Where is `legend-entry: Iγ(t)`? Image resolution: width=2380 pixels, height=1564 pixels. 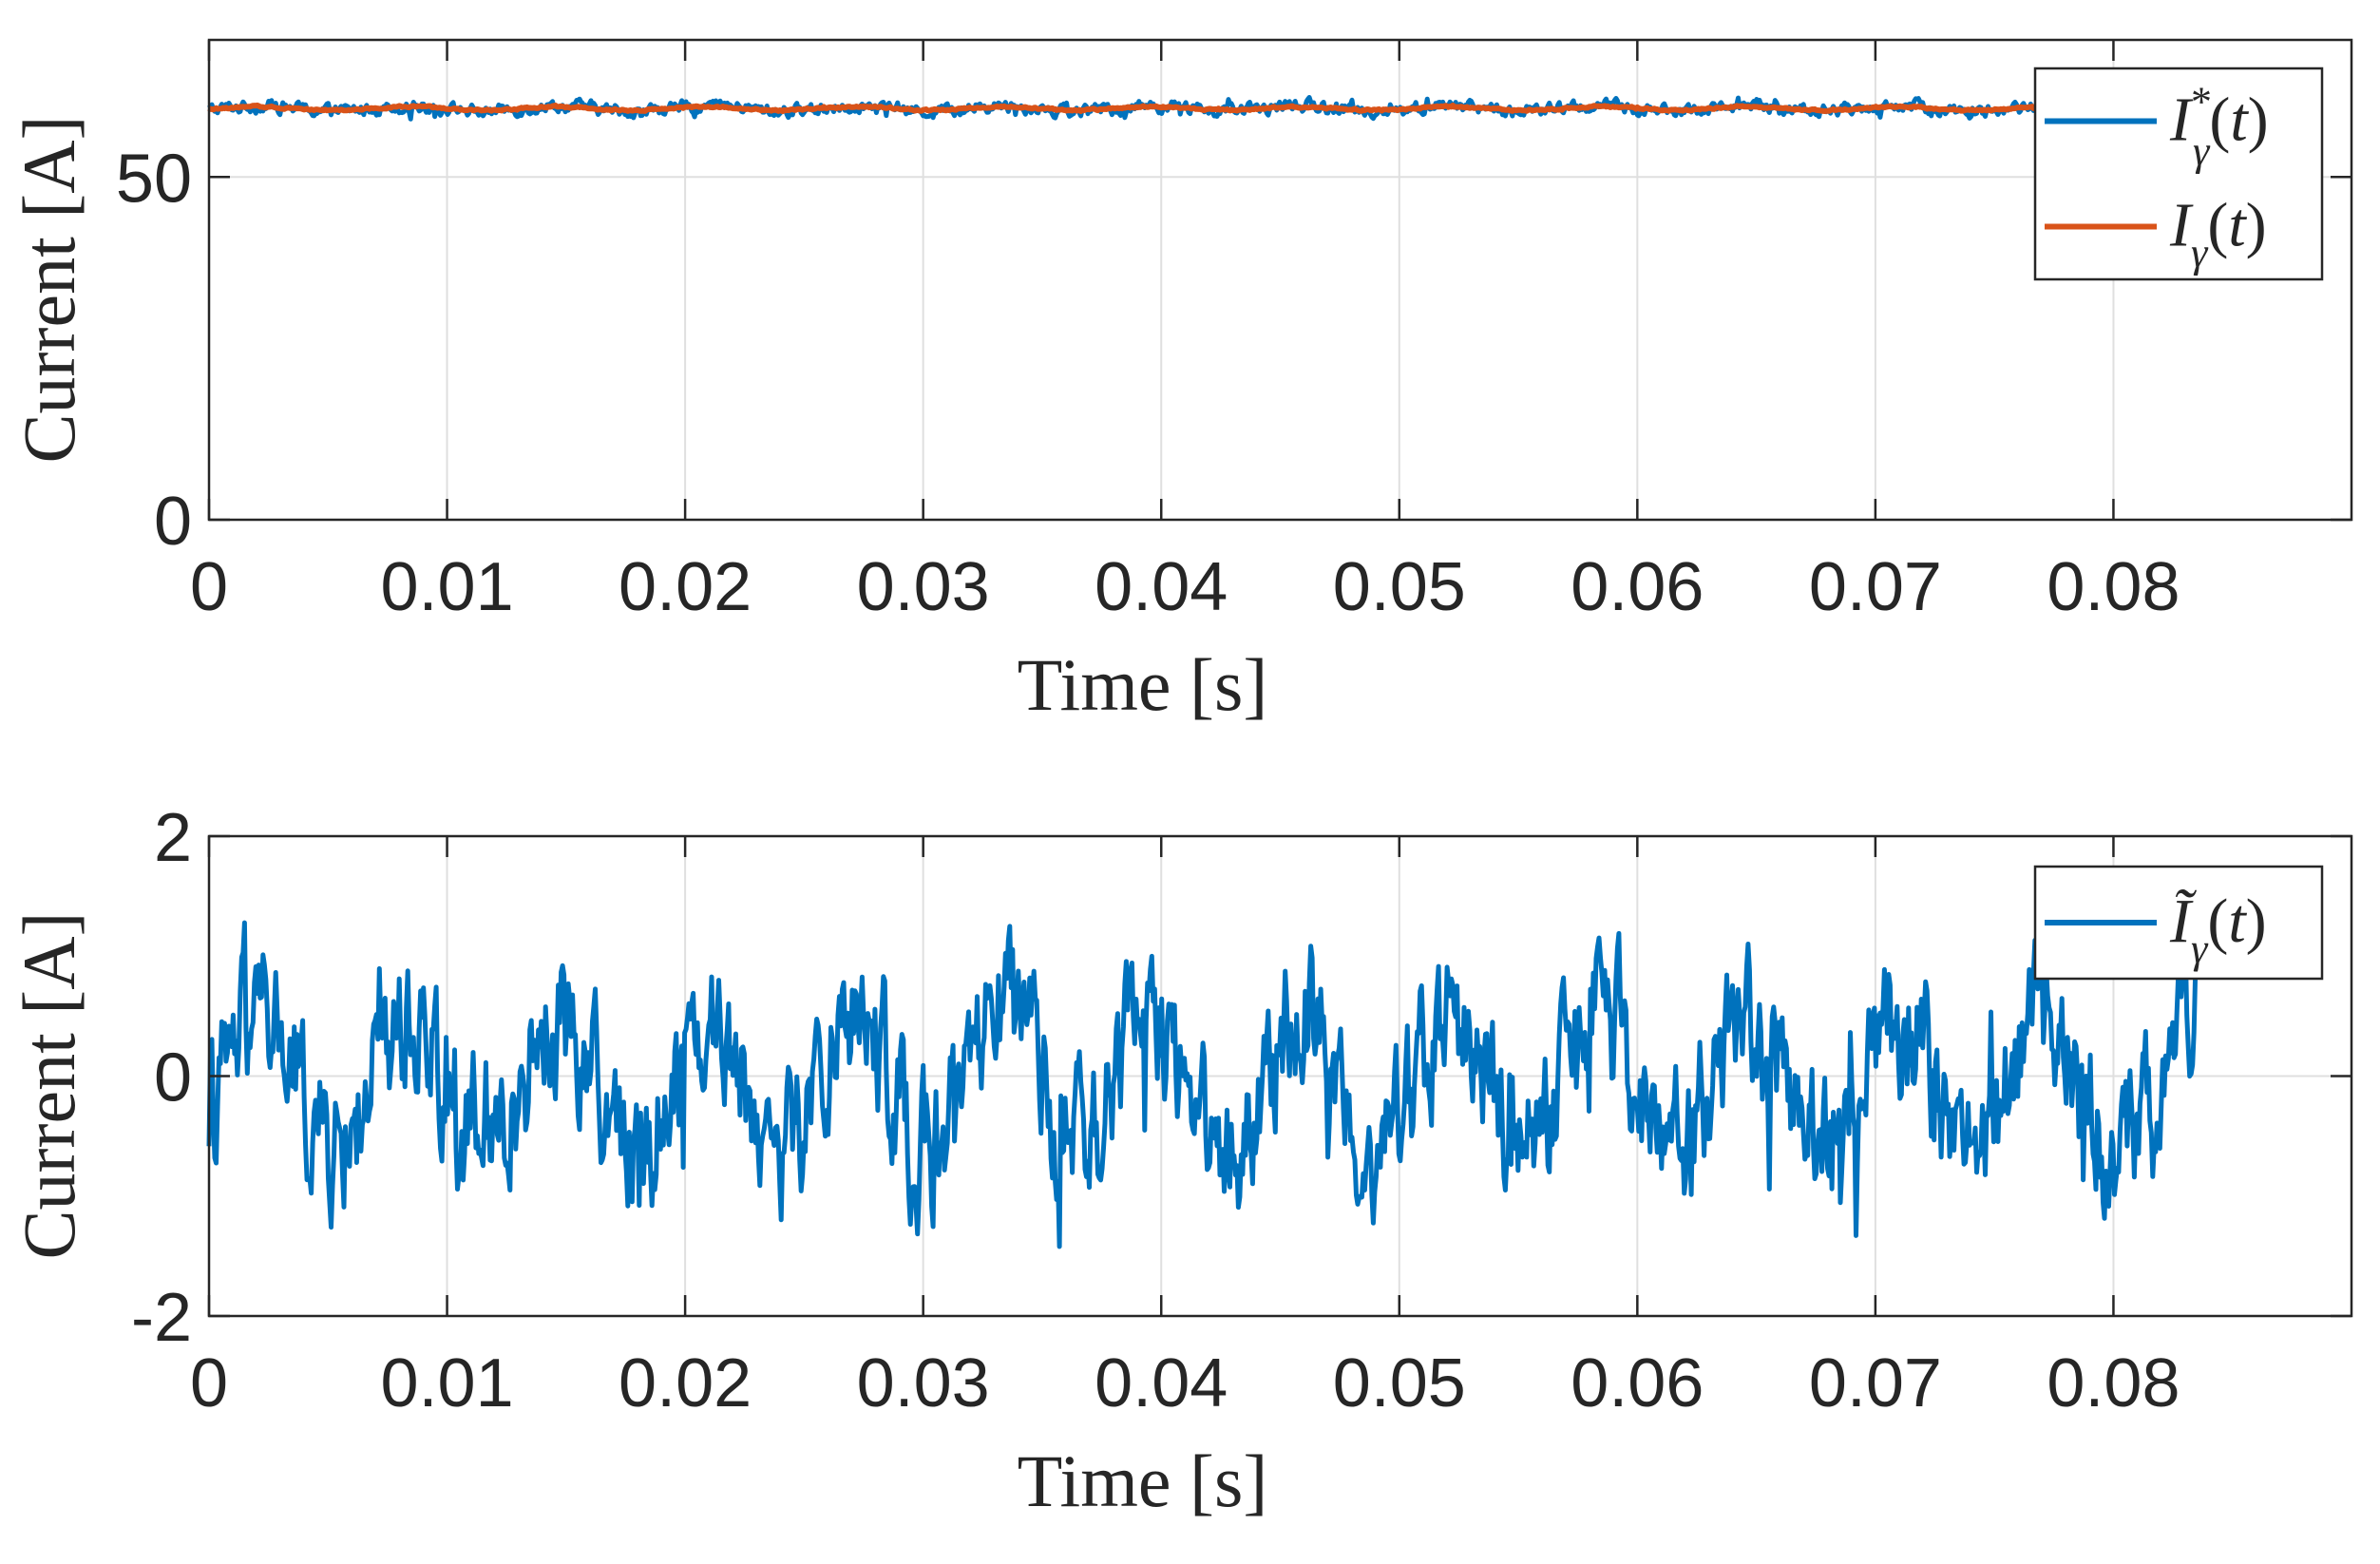 legend-entry: Iγ(t) is located at coordinates (2218, 234).